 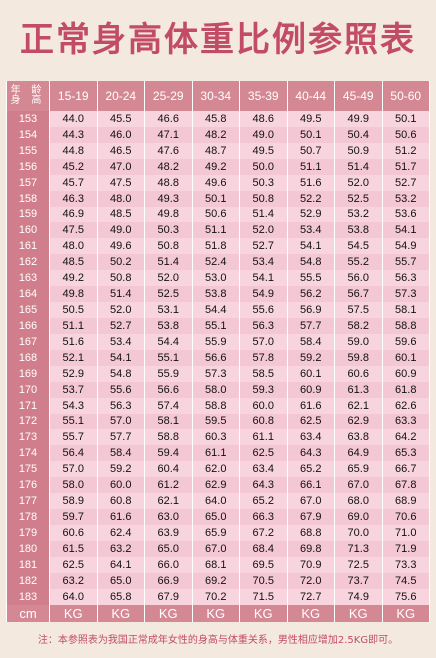 What do you see at coordinates (168, 469) in the screenshot?
I see `weight-cell: 60.4` at bounding box center [168, 469].